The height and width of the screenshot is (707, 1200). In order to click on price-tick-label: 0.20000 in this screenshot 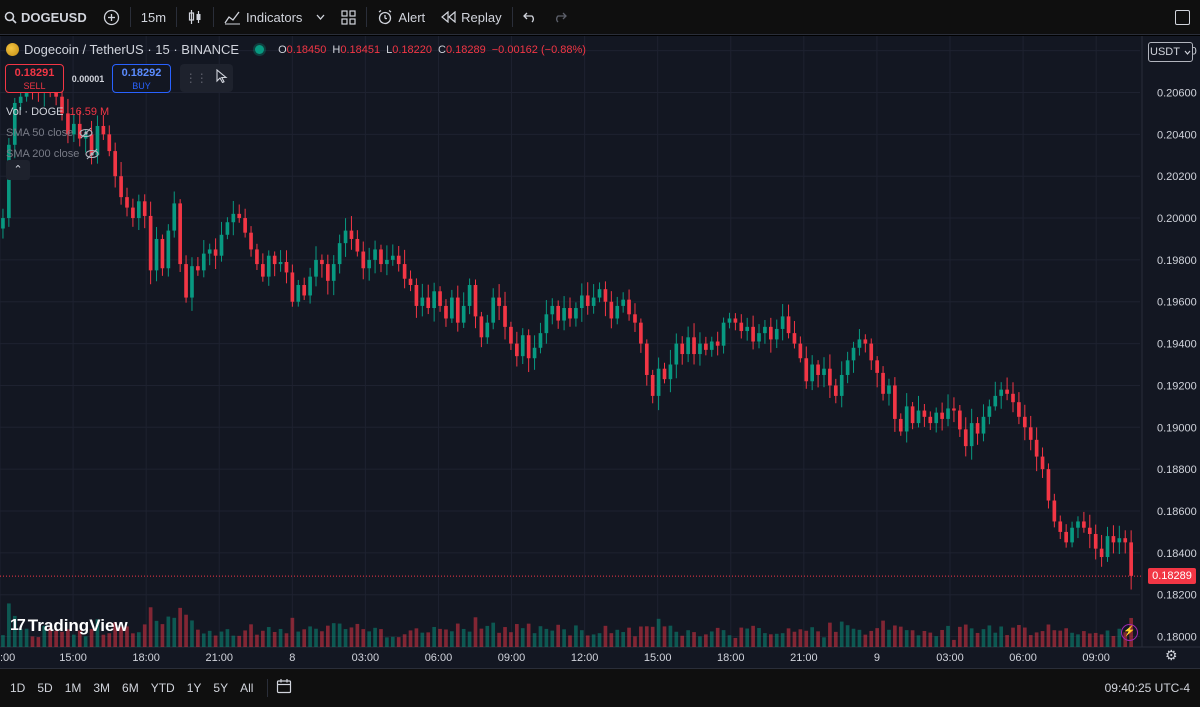, I will do `click(1177, 219)`.